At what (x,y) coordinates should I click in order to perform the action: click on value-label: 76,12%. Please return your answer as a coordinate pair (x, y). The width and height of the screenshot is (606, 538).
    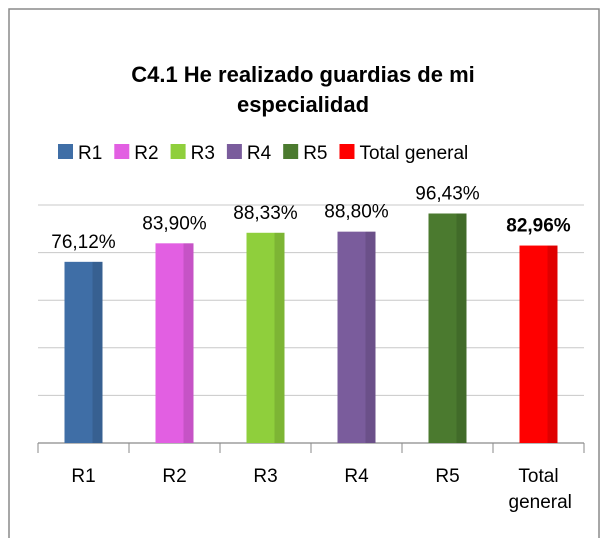
    Looking at the image, I should click on (83, 242).